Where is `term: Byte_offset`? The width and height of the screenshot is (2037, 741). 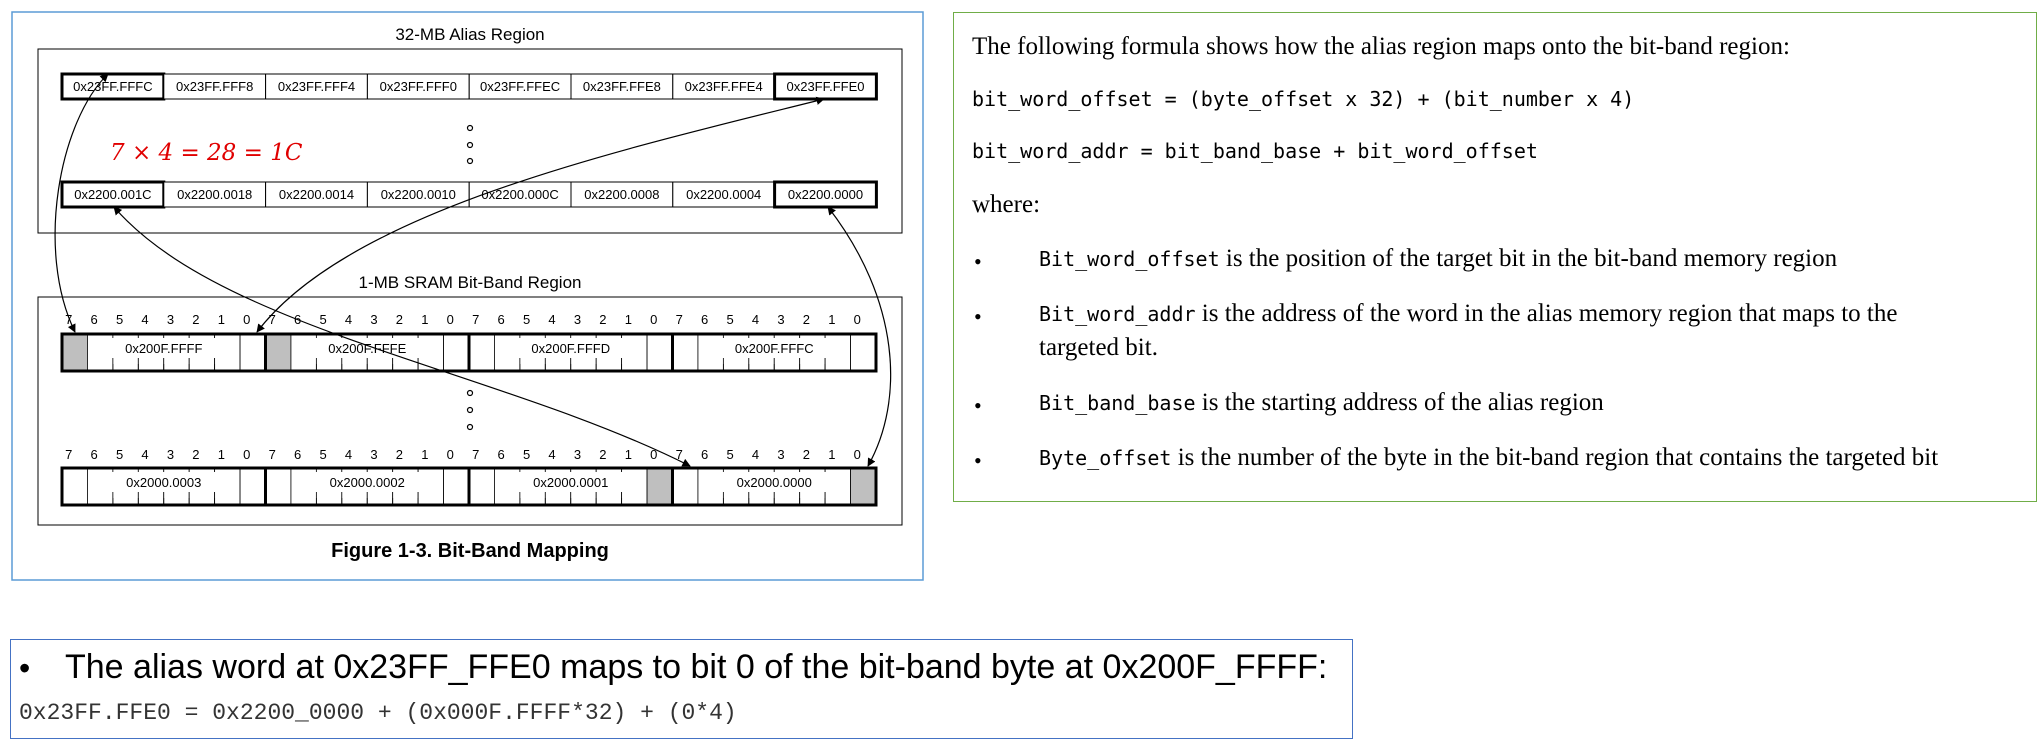 term: Byte_offset is located at coordinates (1105, 458).